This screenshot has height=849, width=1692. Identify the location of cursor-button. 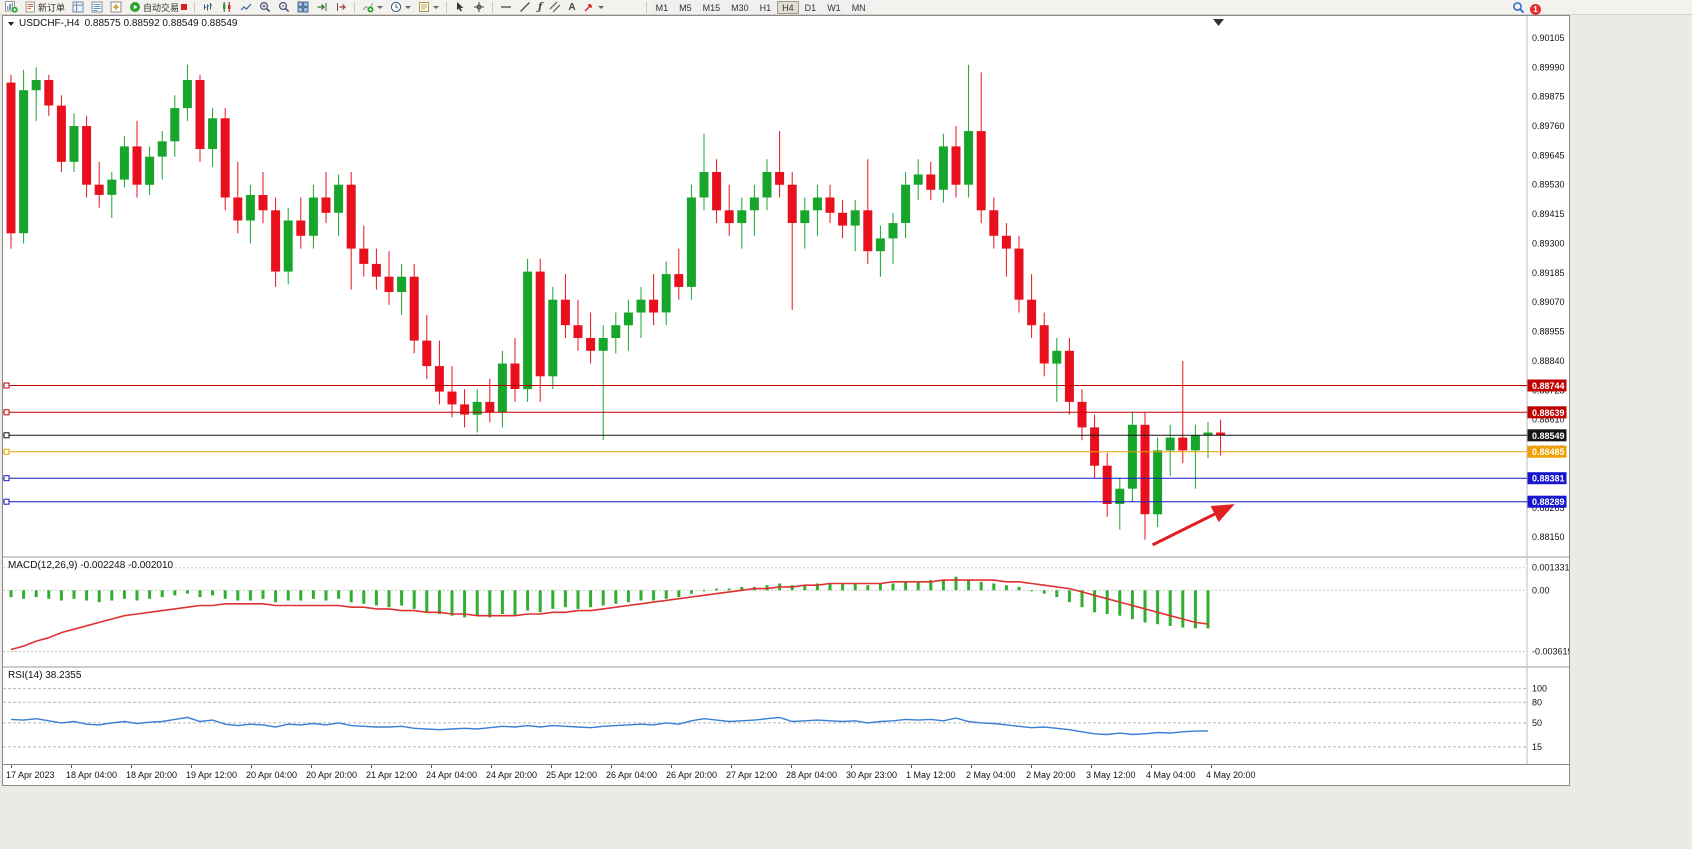
(460, 7).